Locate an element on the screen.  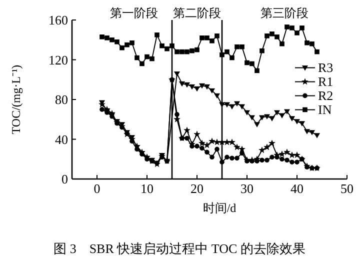
text: 图 3 SBR 快速启动过程中 TOC 的去除效果 is located at coordinates (180, 248).